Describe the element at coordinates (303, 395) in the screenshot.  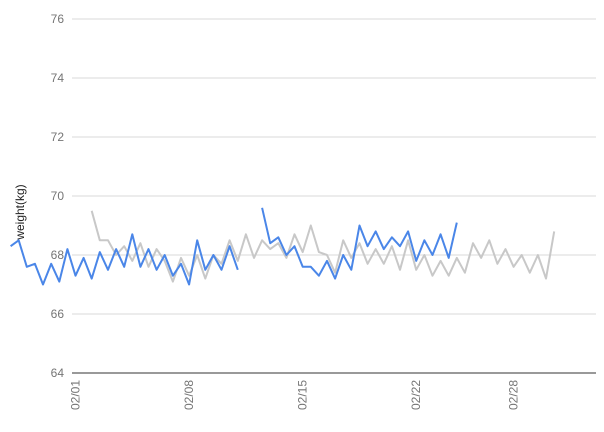
I see `x-tick-label: 02/15` at that location.